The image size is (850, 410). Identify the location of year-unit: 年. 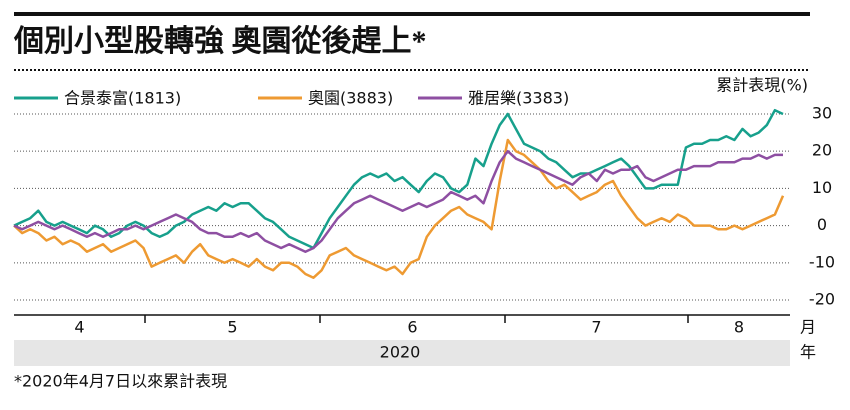
(808, 352).